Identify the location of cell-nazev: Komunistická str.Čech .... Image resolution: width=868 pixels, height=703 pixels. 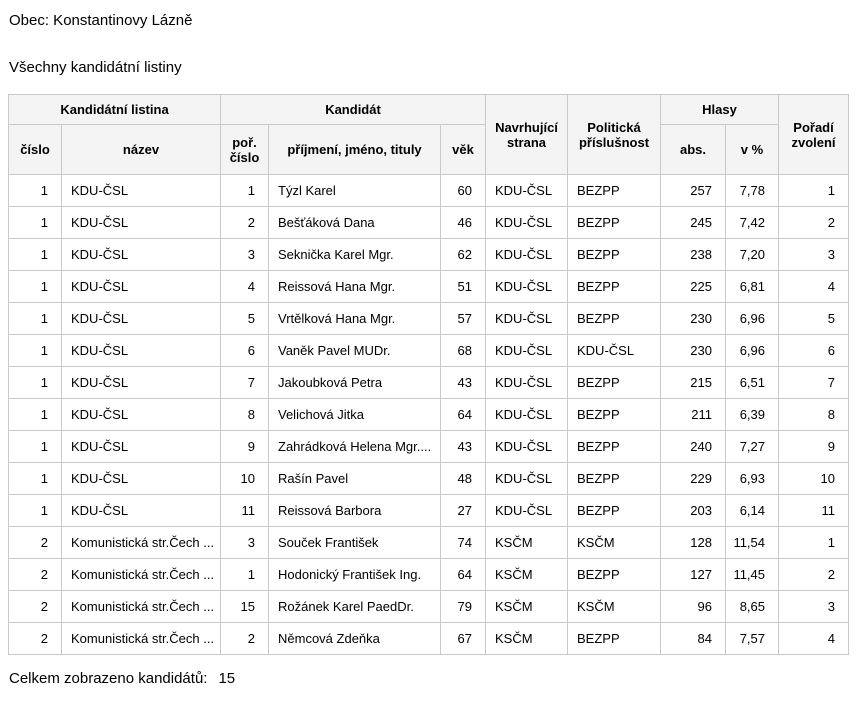
(141, 574).